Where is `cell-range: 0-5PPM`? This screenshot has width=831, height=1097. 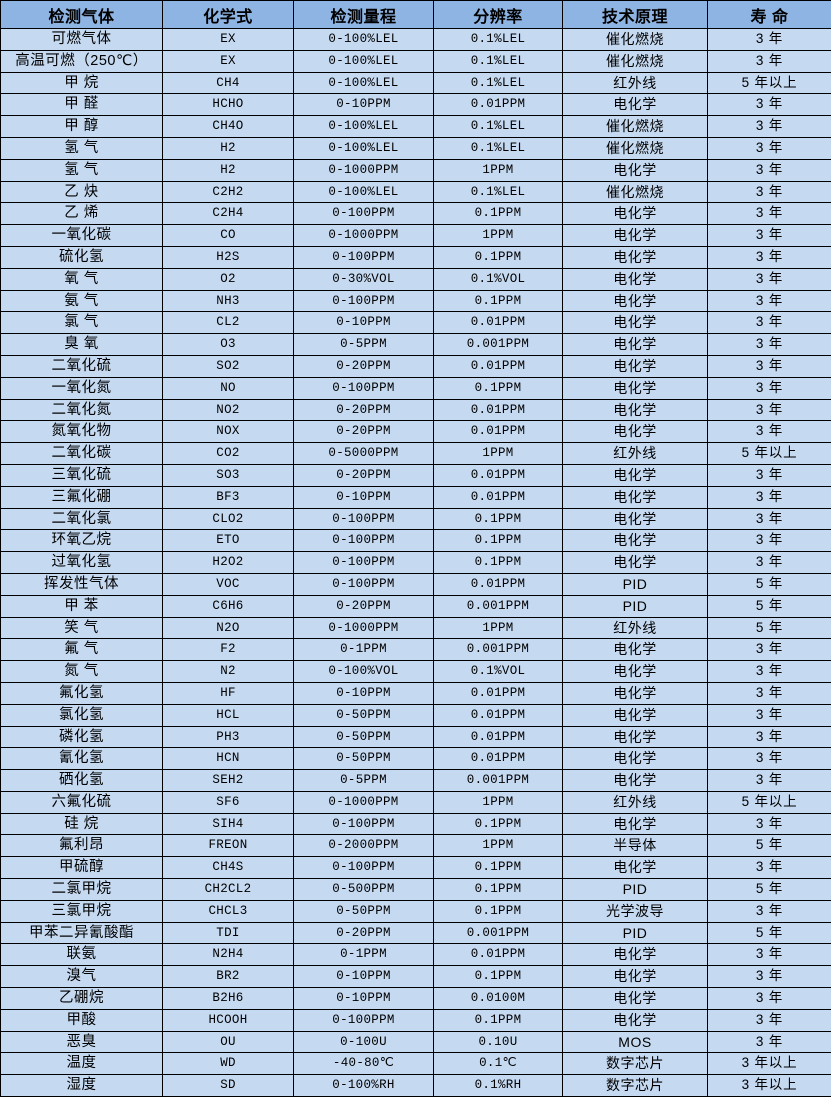
cell-range: 0-5PPM is located at coordinates (364, 345).